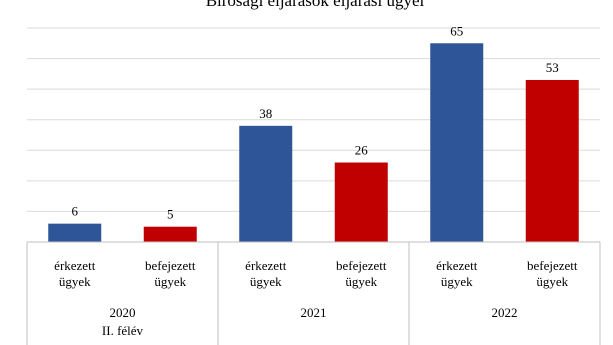  What do you see at coordinates (456, 30) in the screenshot?
I see `data-label: 65` at bounding box center [456, 30].